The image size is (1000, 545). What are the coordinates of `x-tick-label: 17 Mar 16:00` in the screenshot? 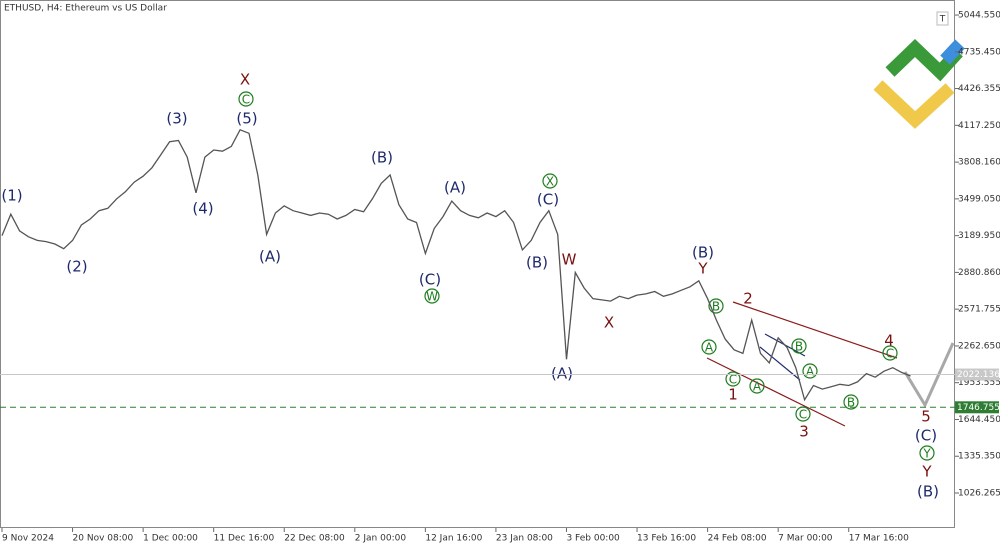 It's located at (879, 539).